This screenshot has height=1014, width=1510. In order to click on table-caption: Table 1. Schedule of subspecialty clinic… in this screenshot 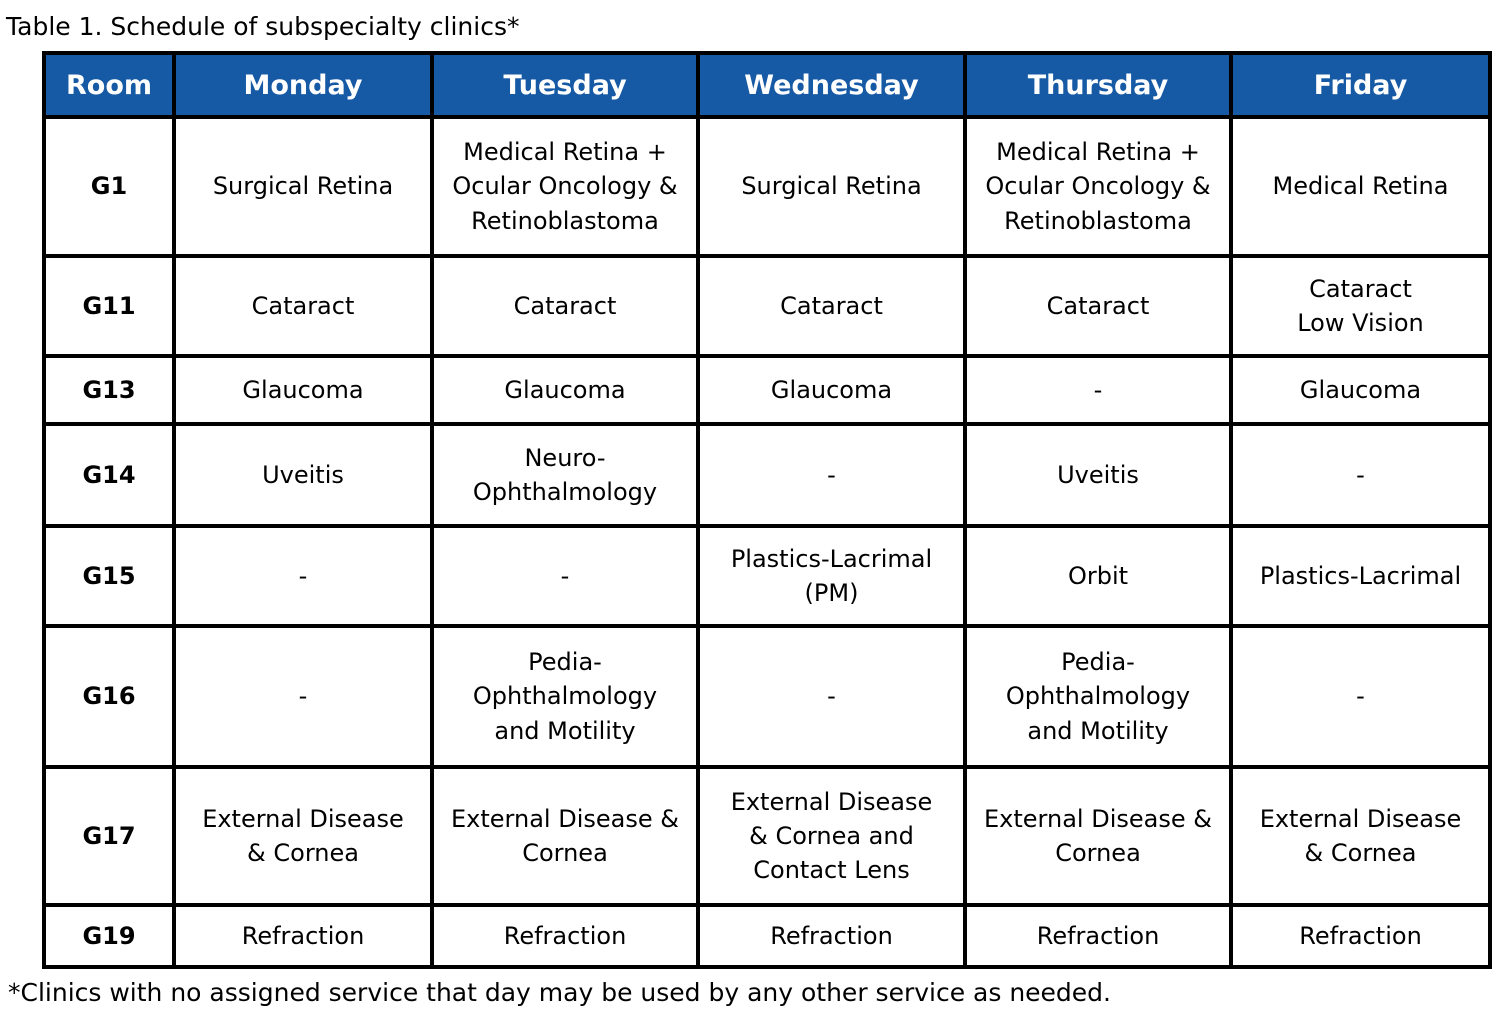, I will do `click(263, 26)`.